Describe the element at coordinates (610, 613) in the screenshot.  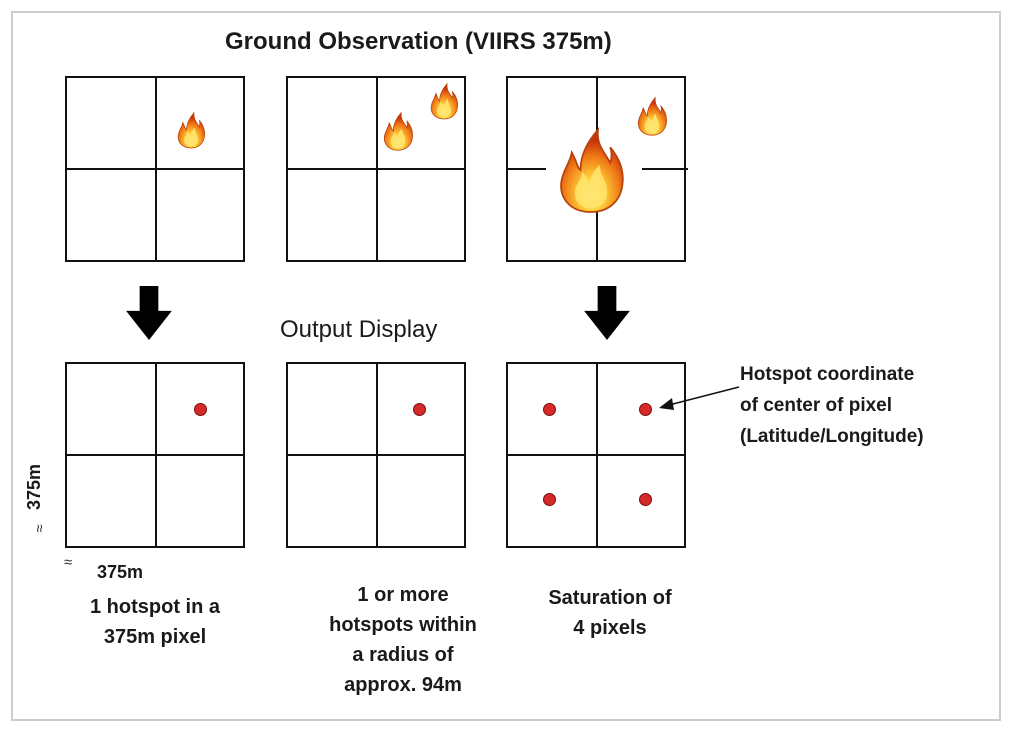
I see `caption-case-3: Saturation of 4 pixels` at that location.